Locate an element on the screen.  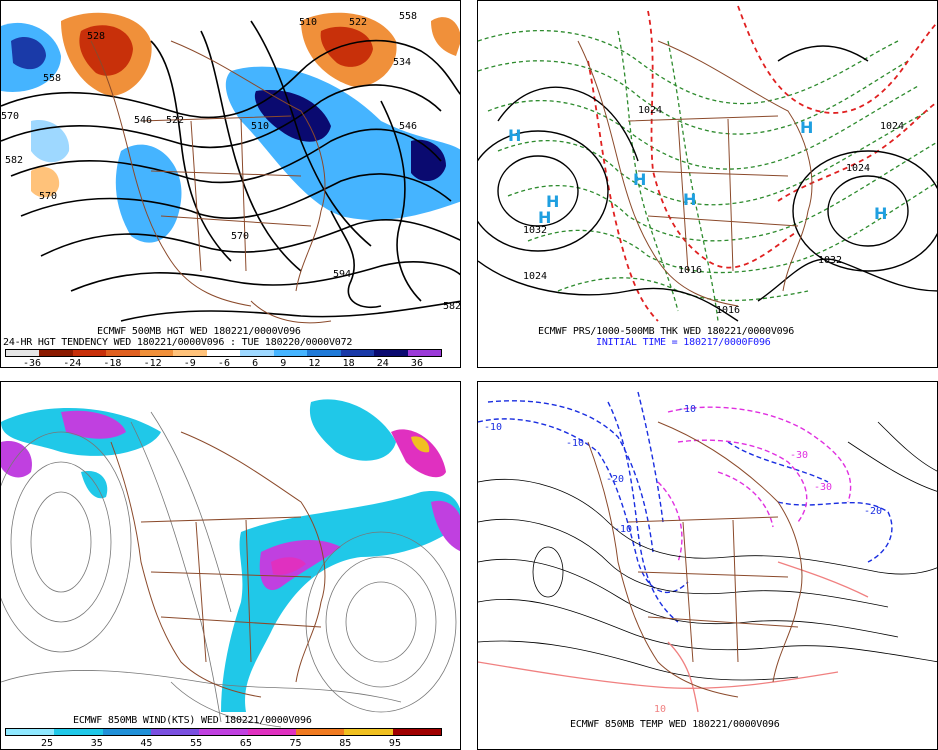
colorbar-tick: 12 is located at coordinates (314, 363).